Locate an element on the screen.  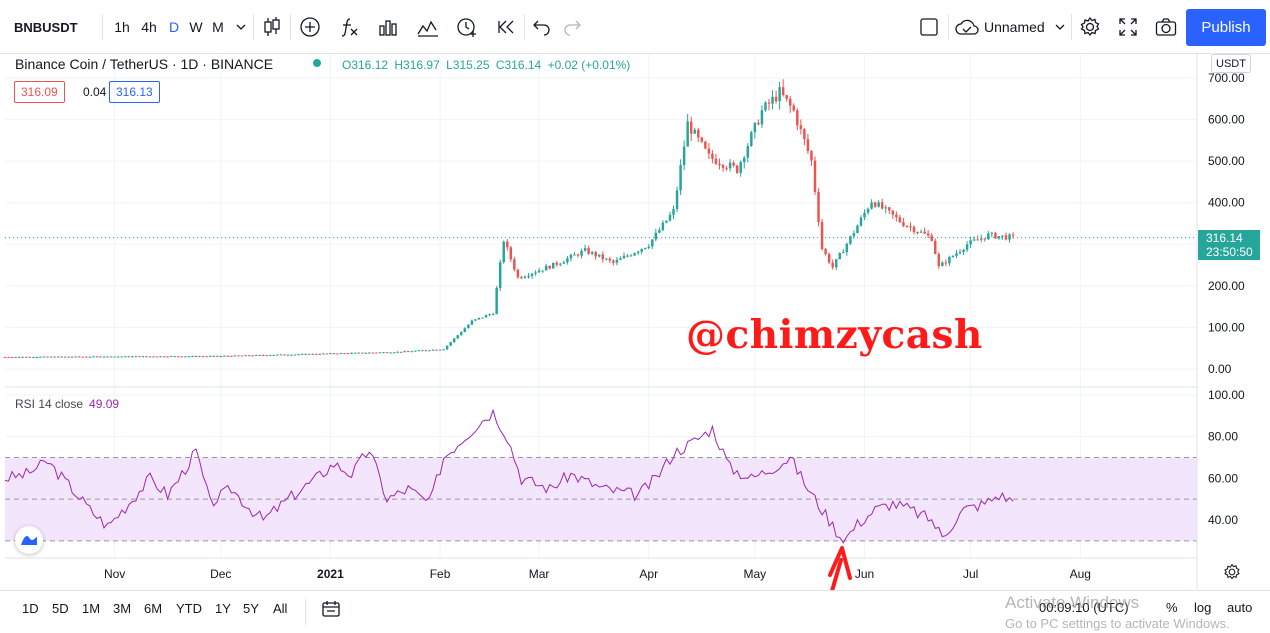
range-5d-button: 5D is located at coordinates (60, 608).